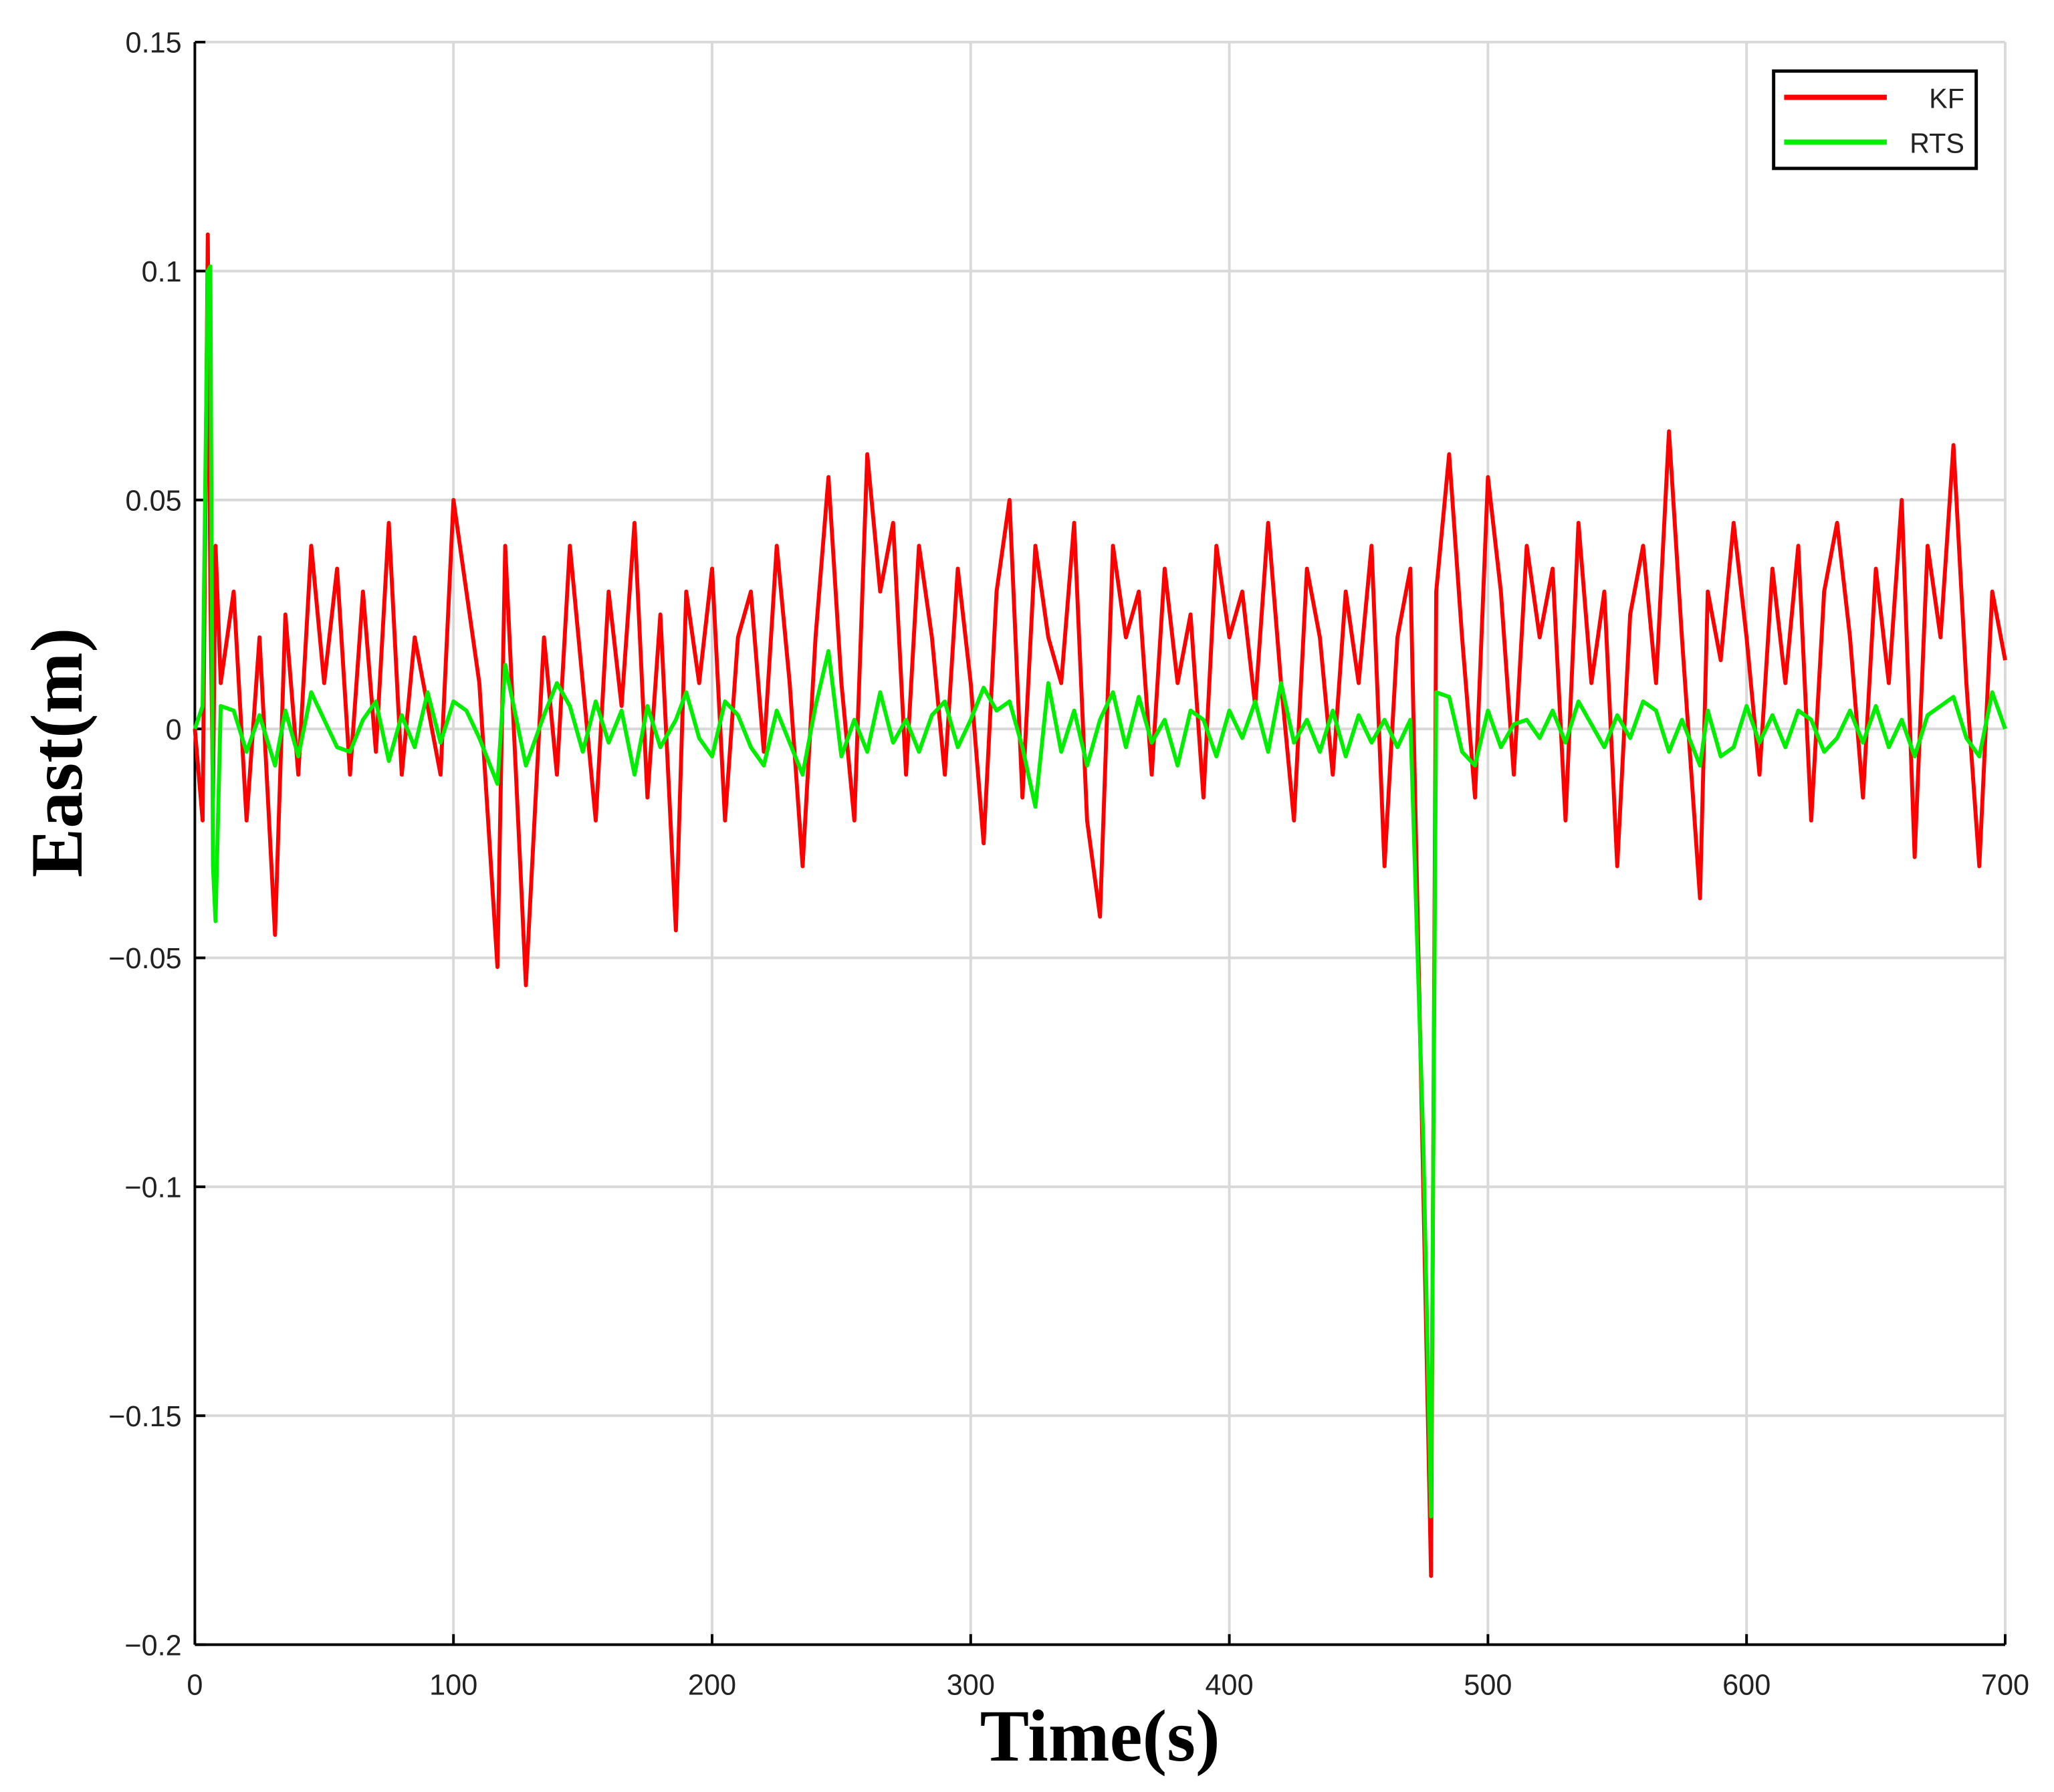 Image resolution: width=2054 pixels, height=1792 pixels. What do you see at coordinates (712, 1685) in the screenshot?
I see `x-tick-label: 200` at bounding box center [712, 1685].